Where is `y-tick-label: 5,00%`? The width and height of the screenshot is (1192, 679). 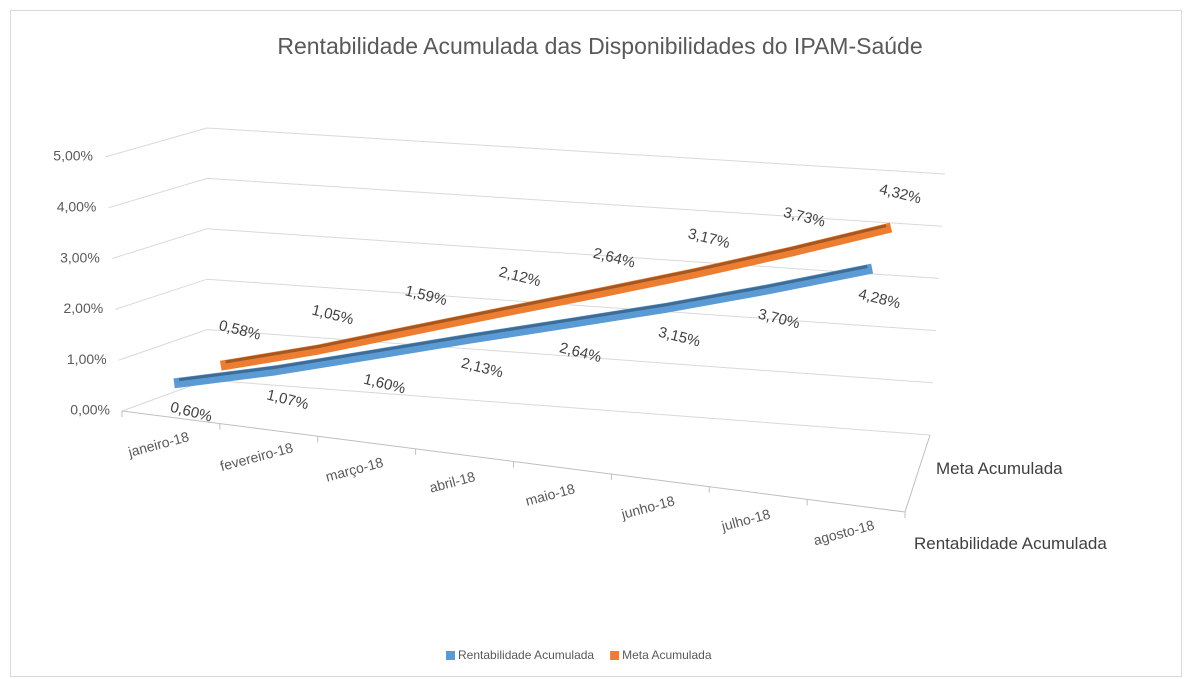 y-tick-label: 5,00% is located at coordinates (73, 156).